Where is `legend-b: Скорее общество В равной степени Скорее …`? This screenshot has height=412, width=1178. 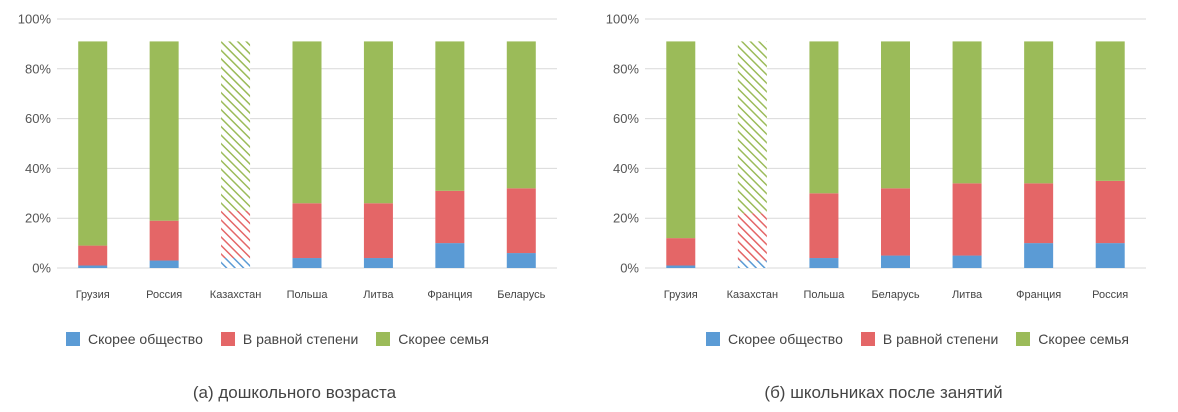
legend-b: Скорее общество В равной степени Скорее … is located at coordinates (926, 339).